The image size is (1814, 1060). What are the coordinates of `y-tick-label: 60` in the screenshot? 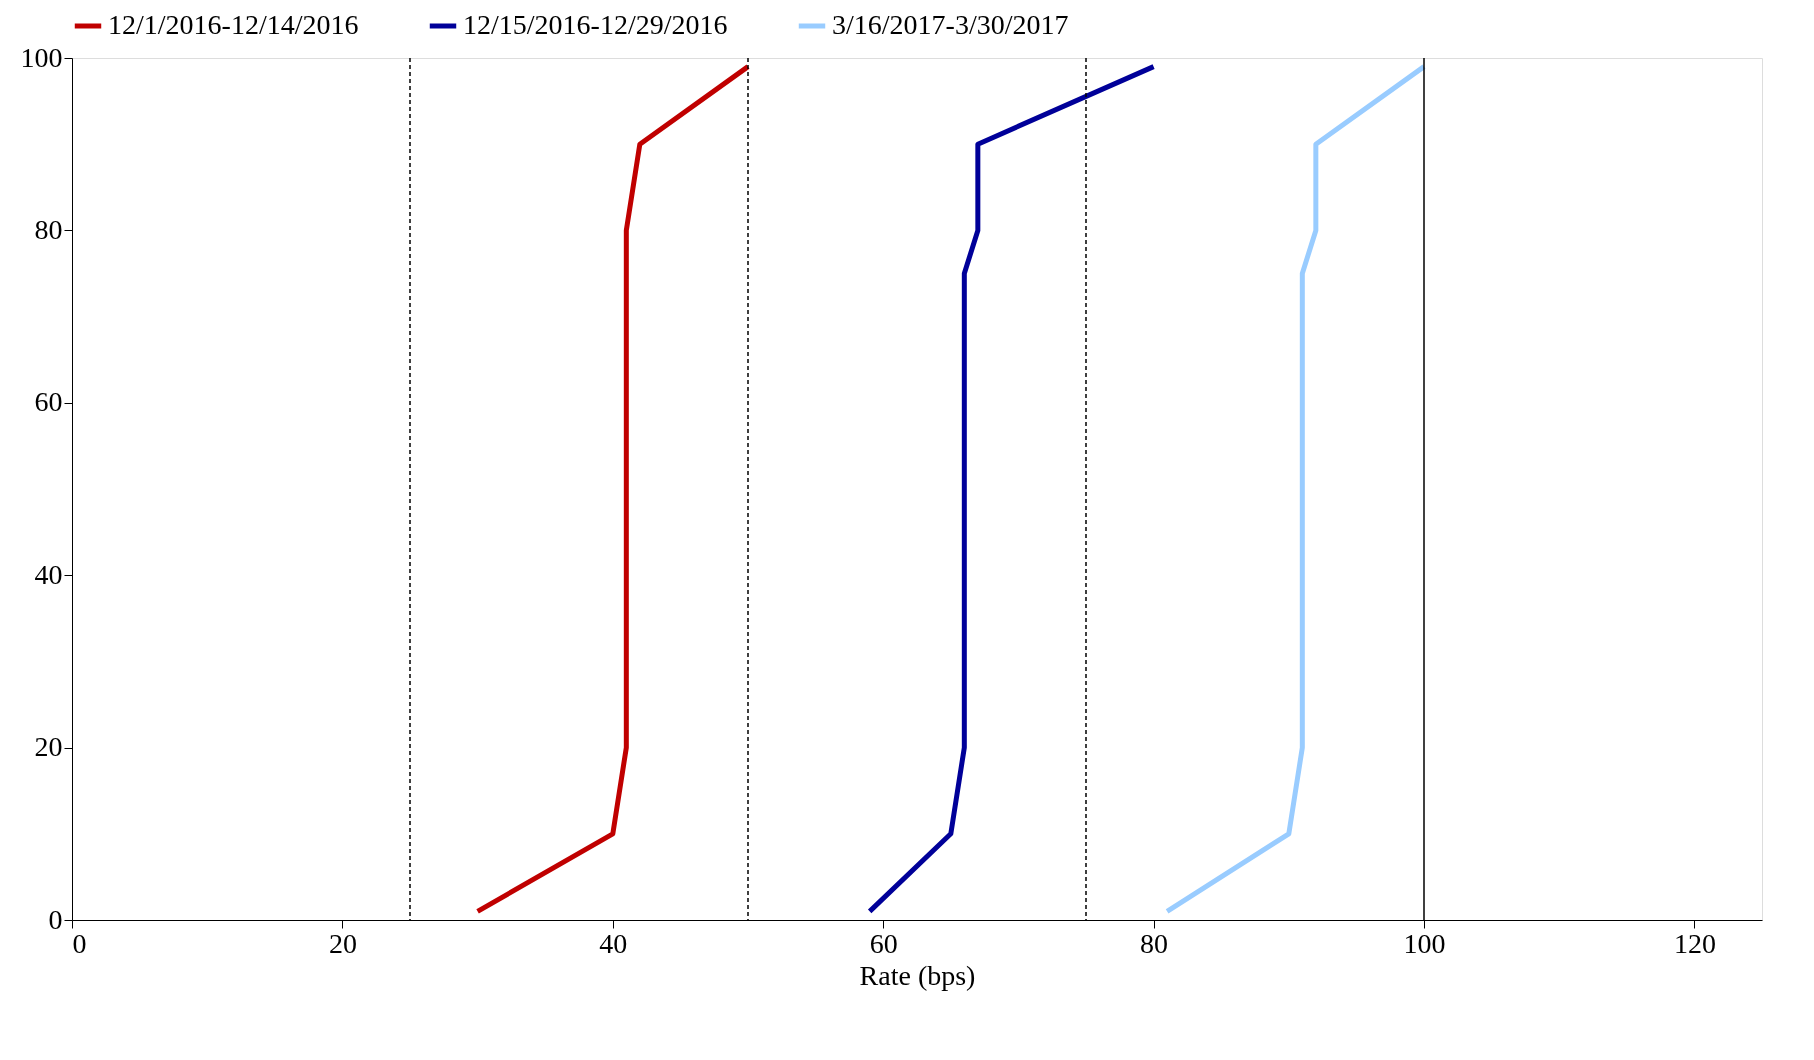 It's located at (48, 402).